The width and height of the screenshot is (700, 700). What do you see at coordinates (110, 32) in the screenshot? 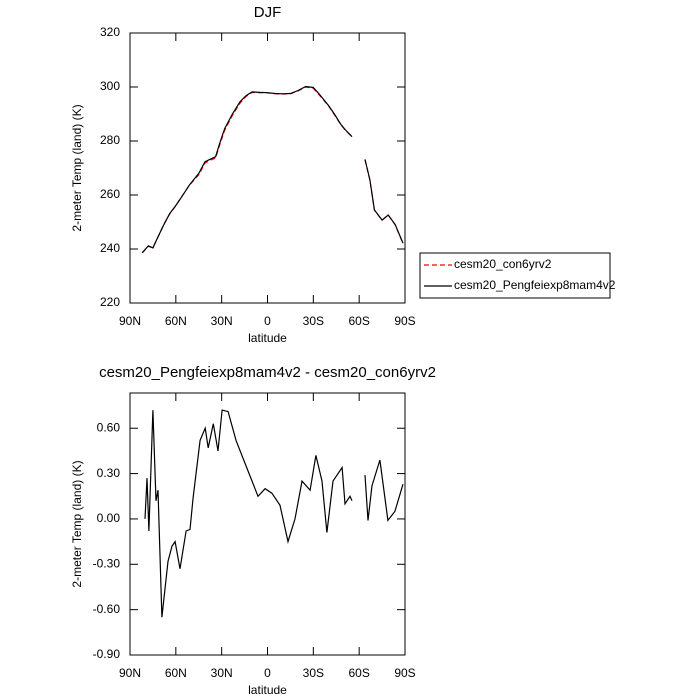
I see `y-tick-label: 320` at bounding box center [110, 32].